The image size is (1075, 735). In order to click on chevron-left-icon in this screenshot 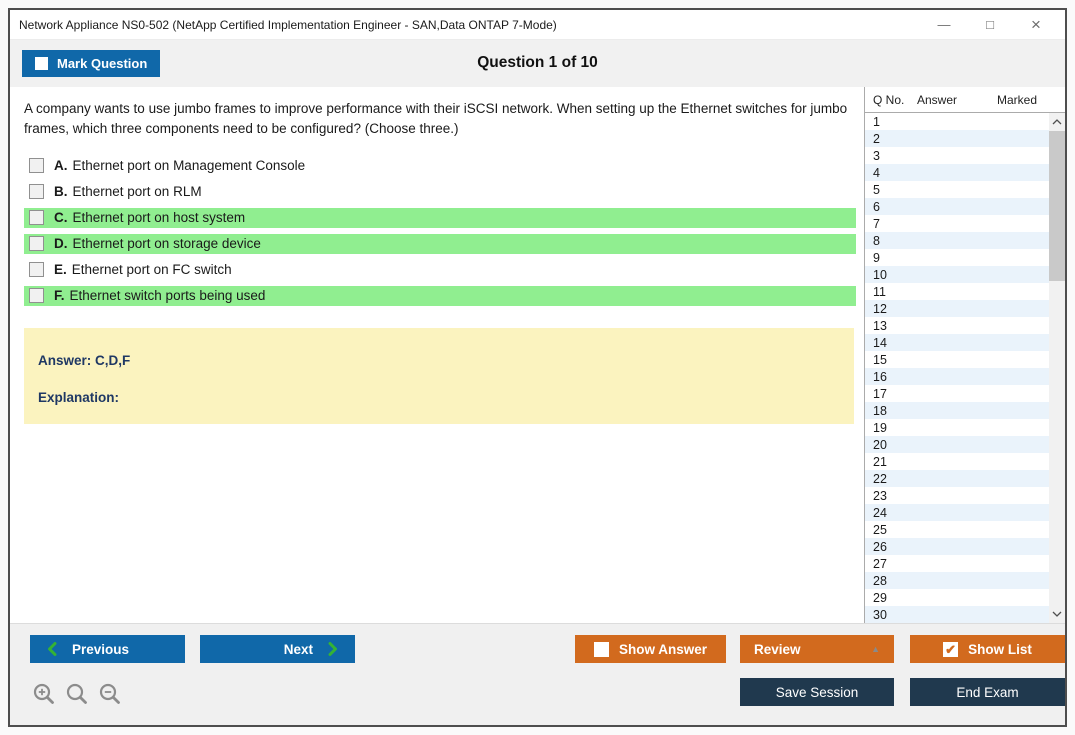, I will do `click(52, 649)`.